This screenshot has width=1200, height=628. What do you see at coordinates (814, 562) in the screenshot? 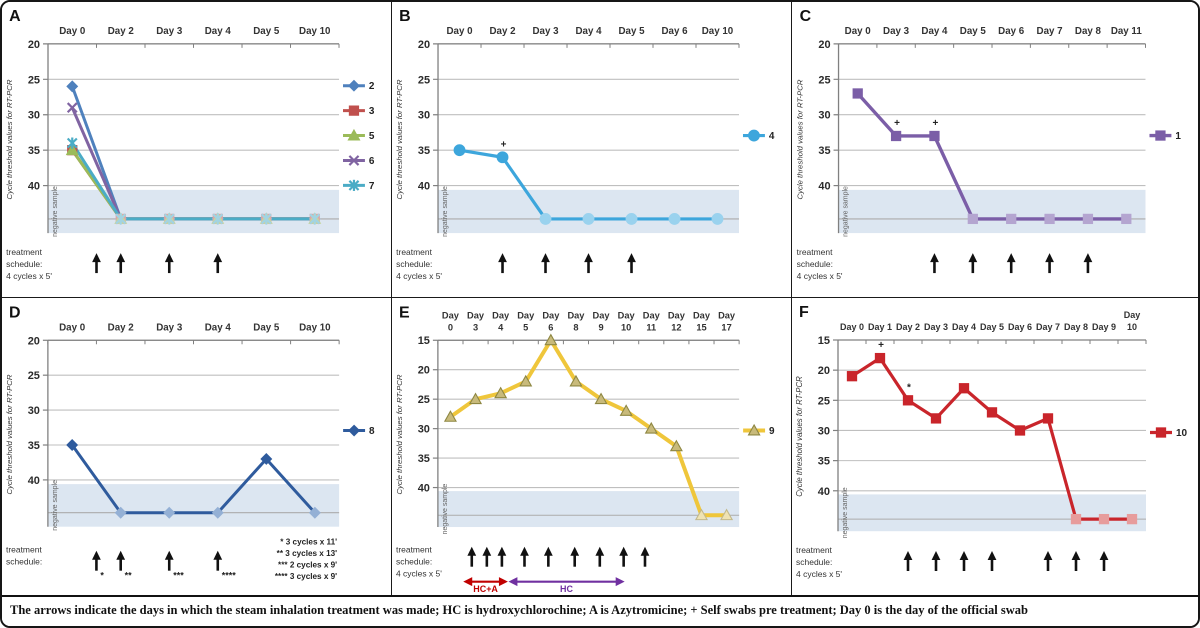
I see `panel-F-schedule-text: schedule:` at bounding box center [814, 562].